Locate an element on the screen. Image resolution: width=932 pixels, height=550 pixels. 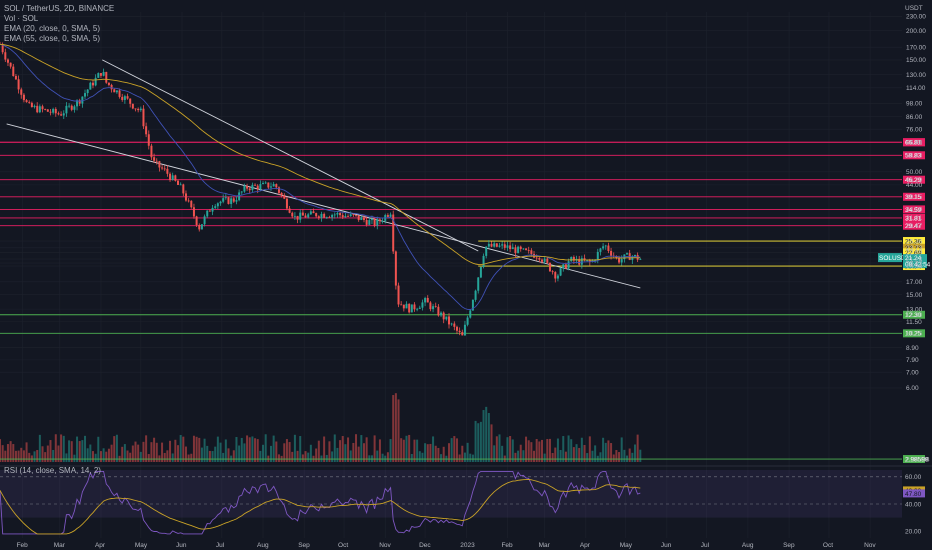
y-tick-label: 11.50 is located at coordinates (914, 322).